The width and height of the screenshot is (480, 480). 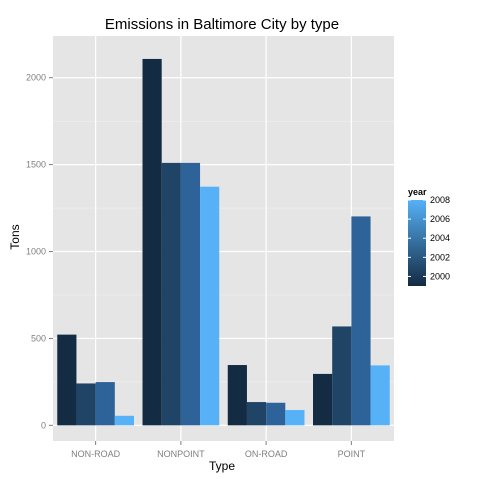 I want to click on y-tick-label: 0, so click(x=43, y=425).